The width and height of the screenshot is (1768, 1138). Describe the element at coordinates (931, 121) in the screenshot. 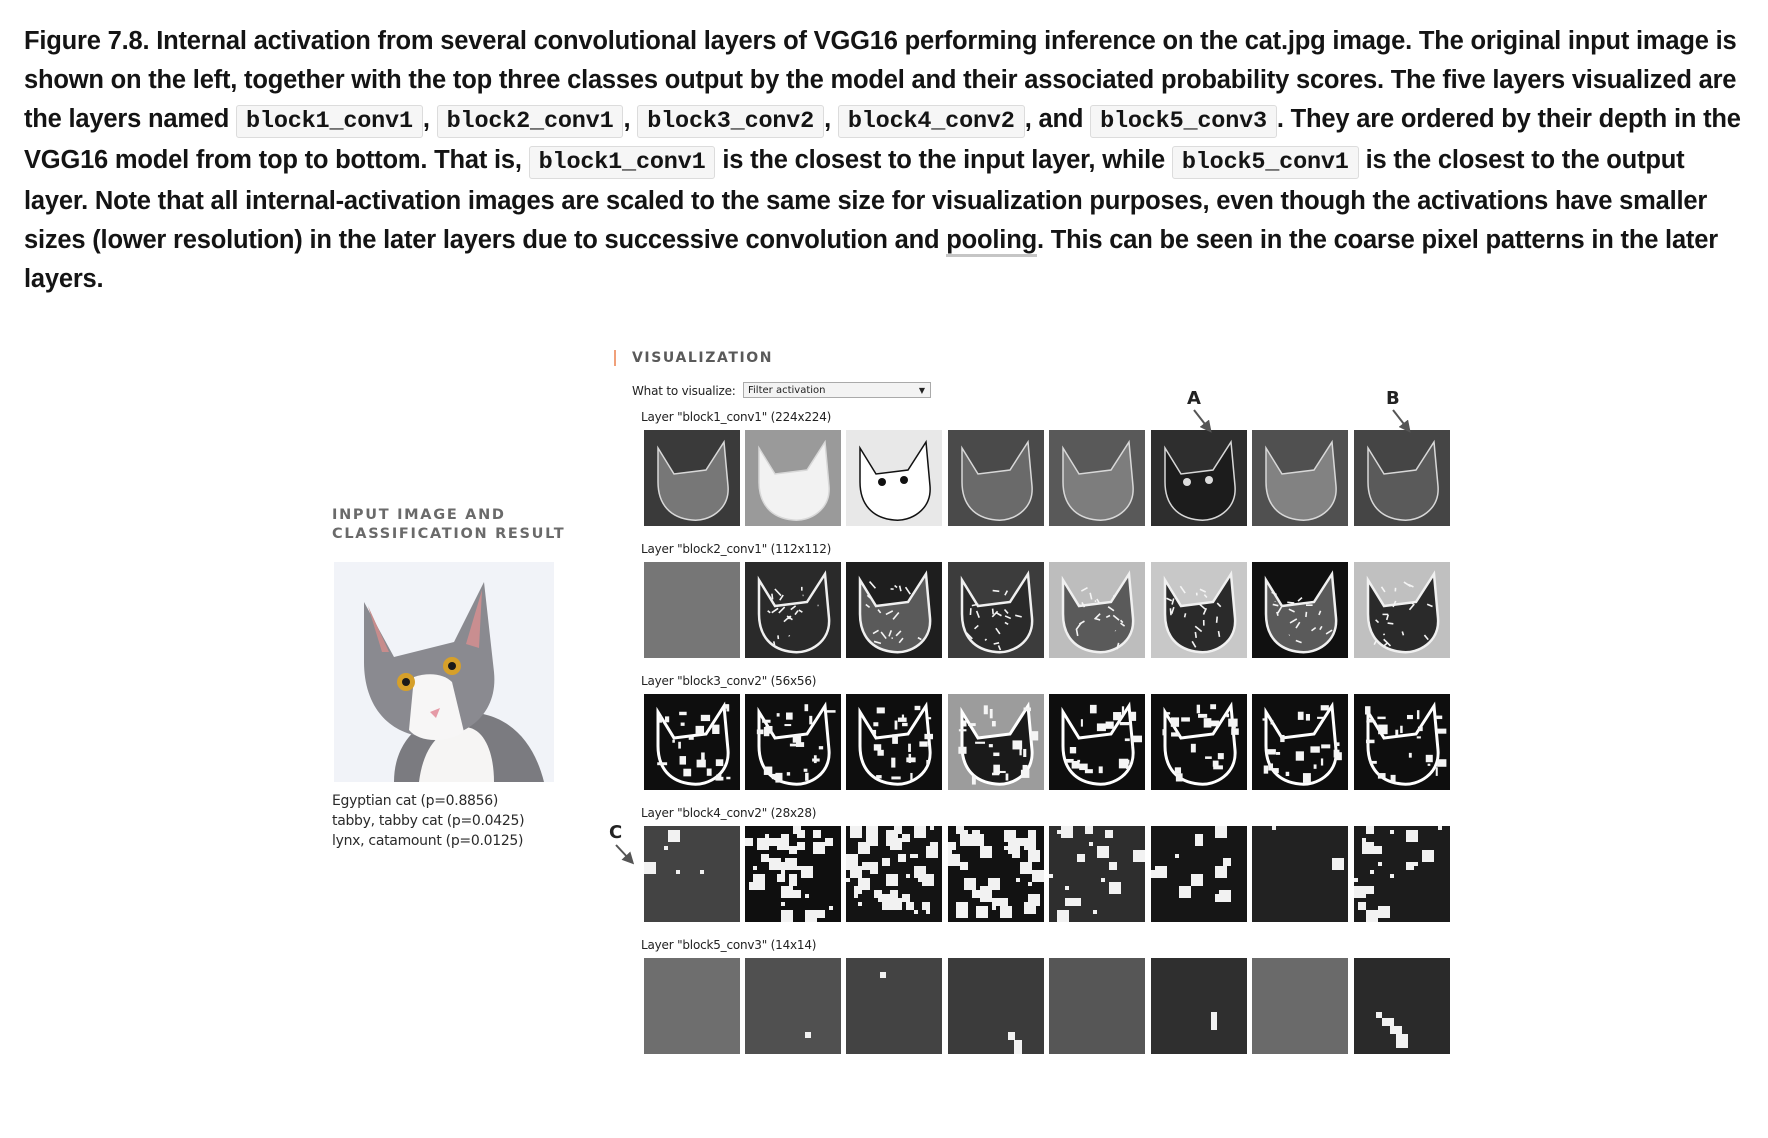

I see `code-block4-conv2: block4_conv2` at that location.